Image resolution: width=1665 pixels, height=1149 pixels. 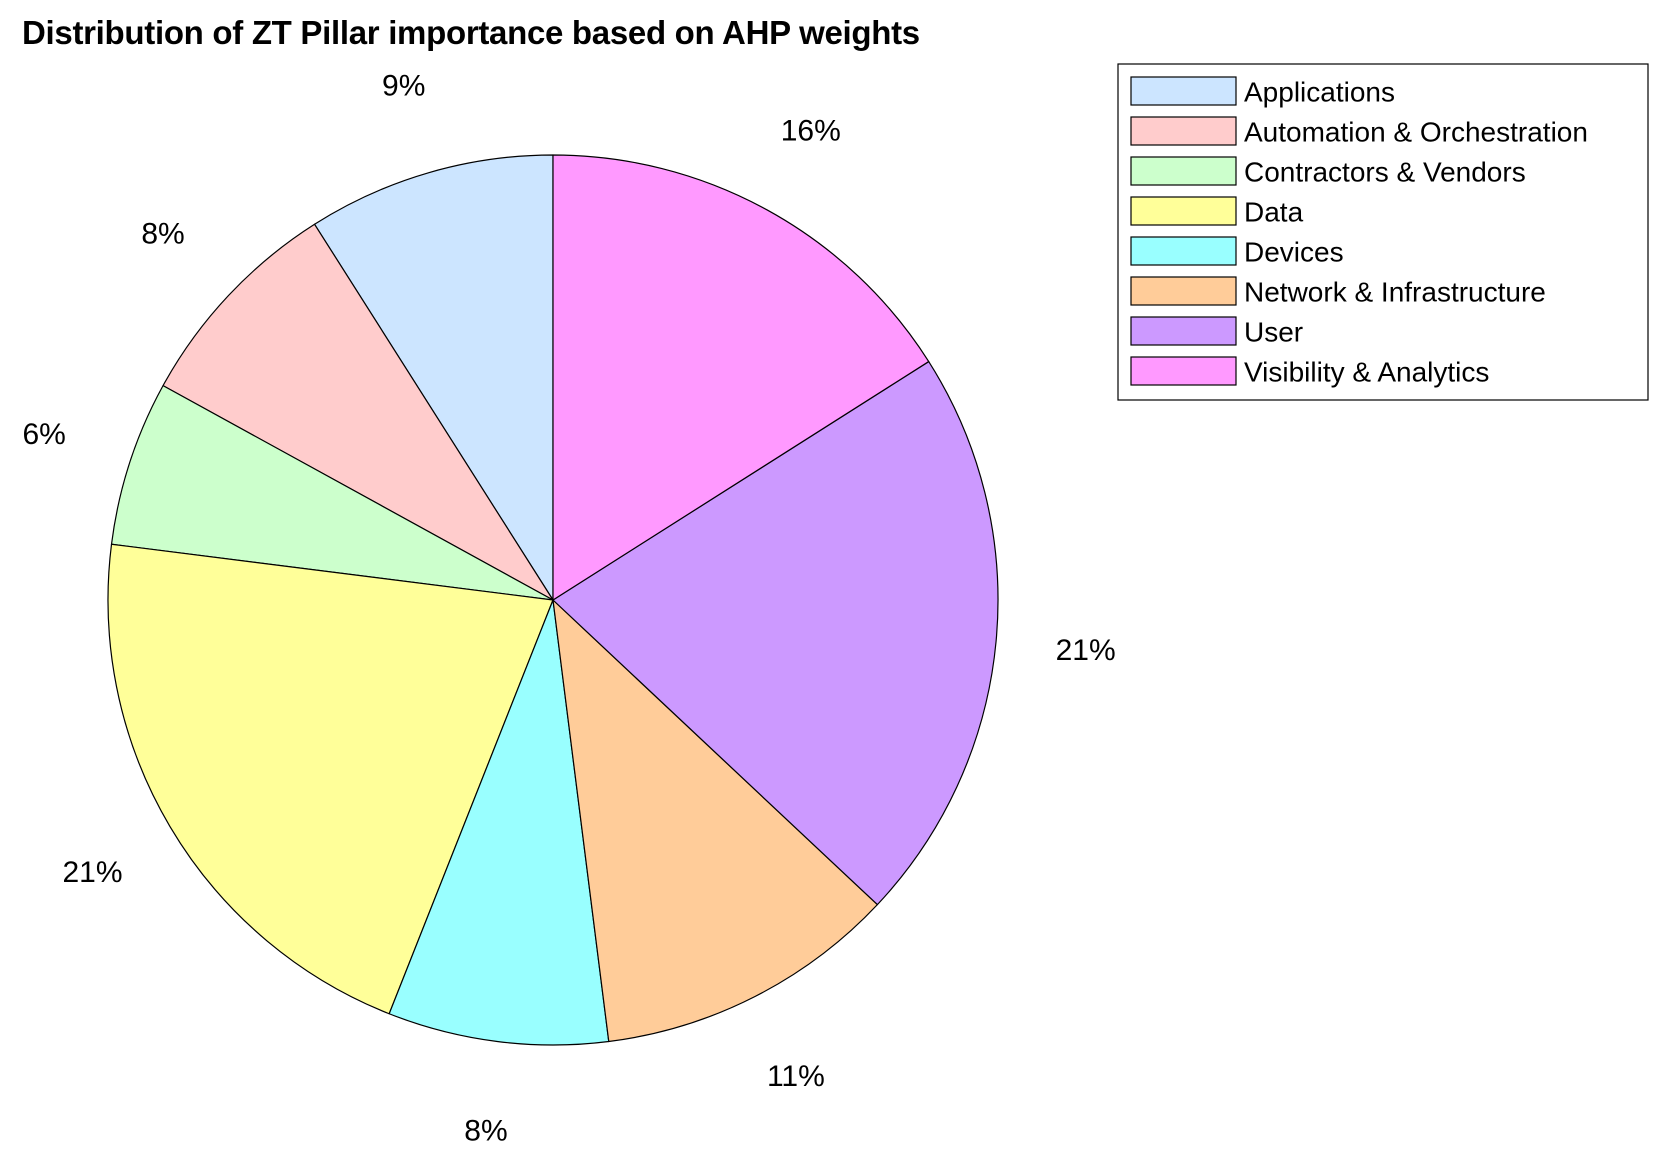 What do you see at coordinates (1183, 291) in the screenshot?
I see `legend-swatch-network-and-infrastructure` at bounding box center [1183, 291].